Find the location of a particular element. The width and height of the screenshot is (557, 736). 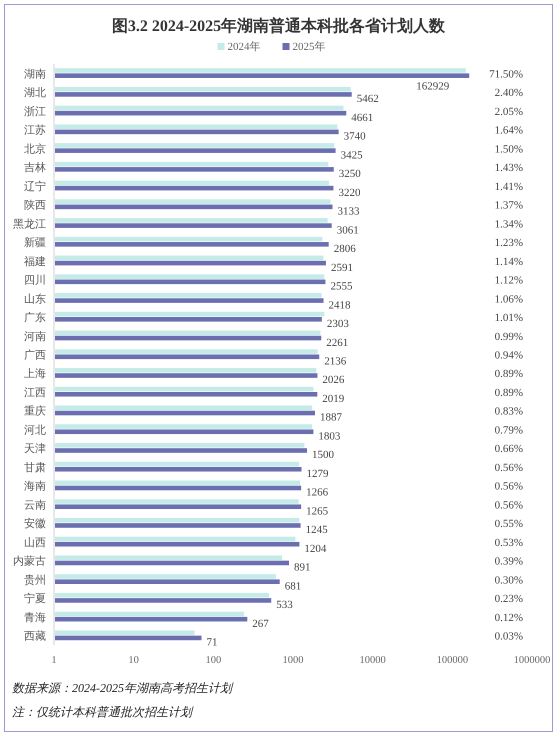

y-tick-label: 江苏 is located at coordinates (35, 130).